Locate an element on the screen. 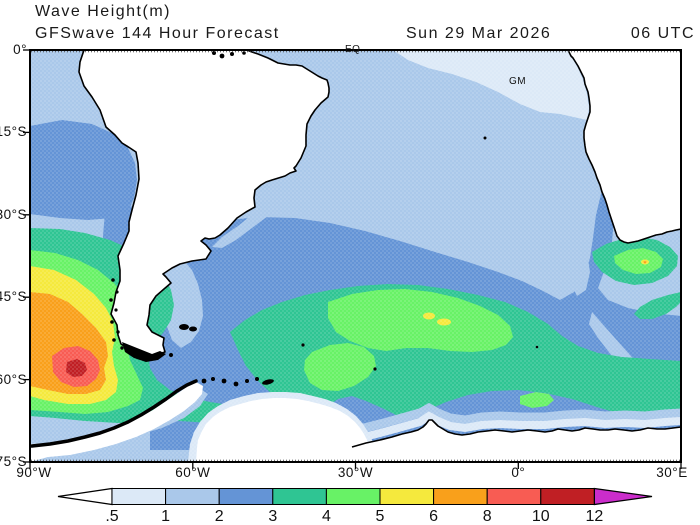  lon-label-30w: 30°W is located at coordinates (355, 472).